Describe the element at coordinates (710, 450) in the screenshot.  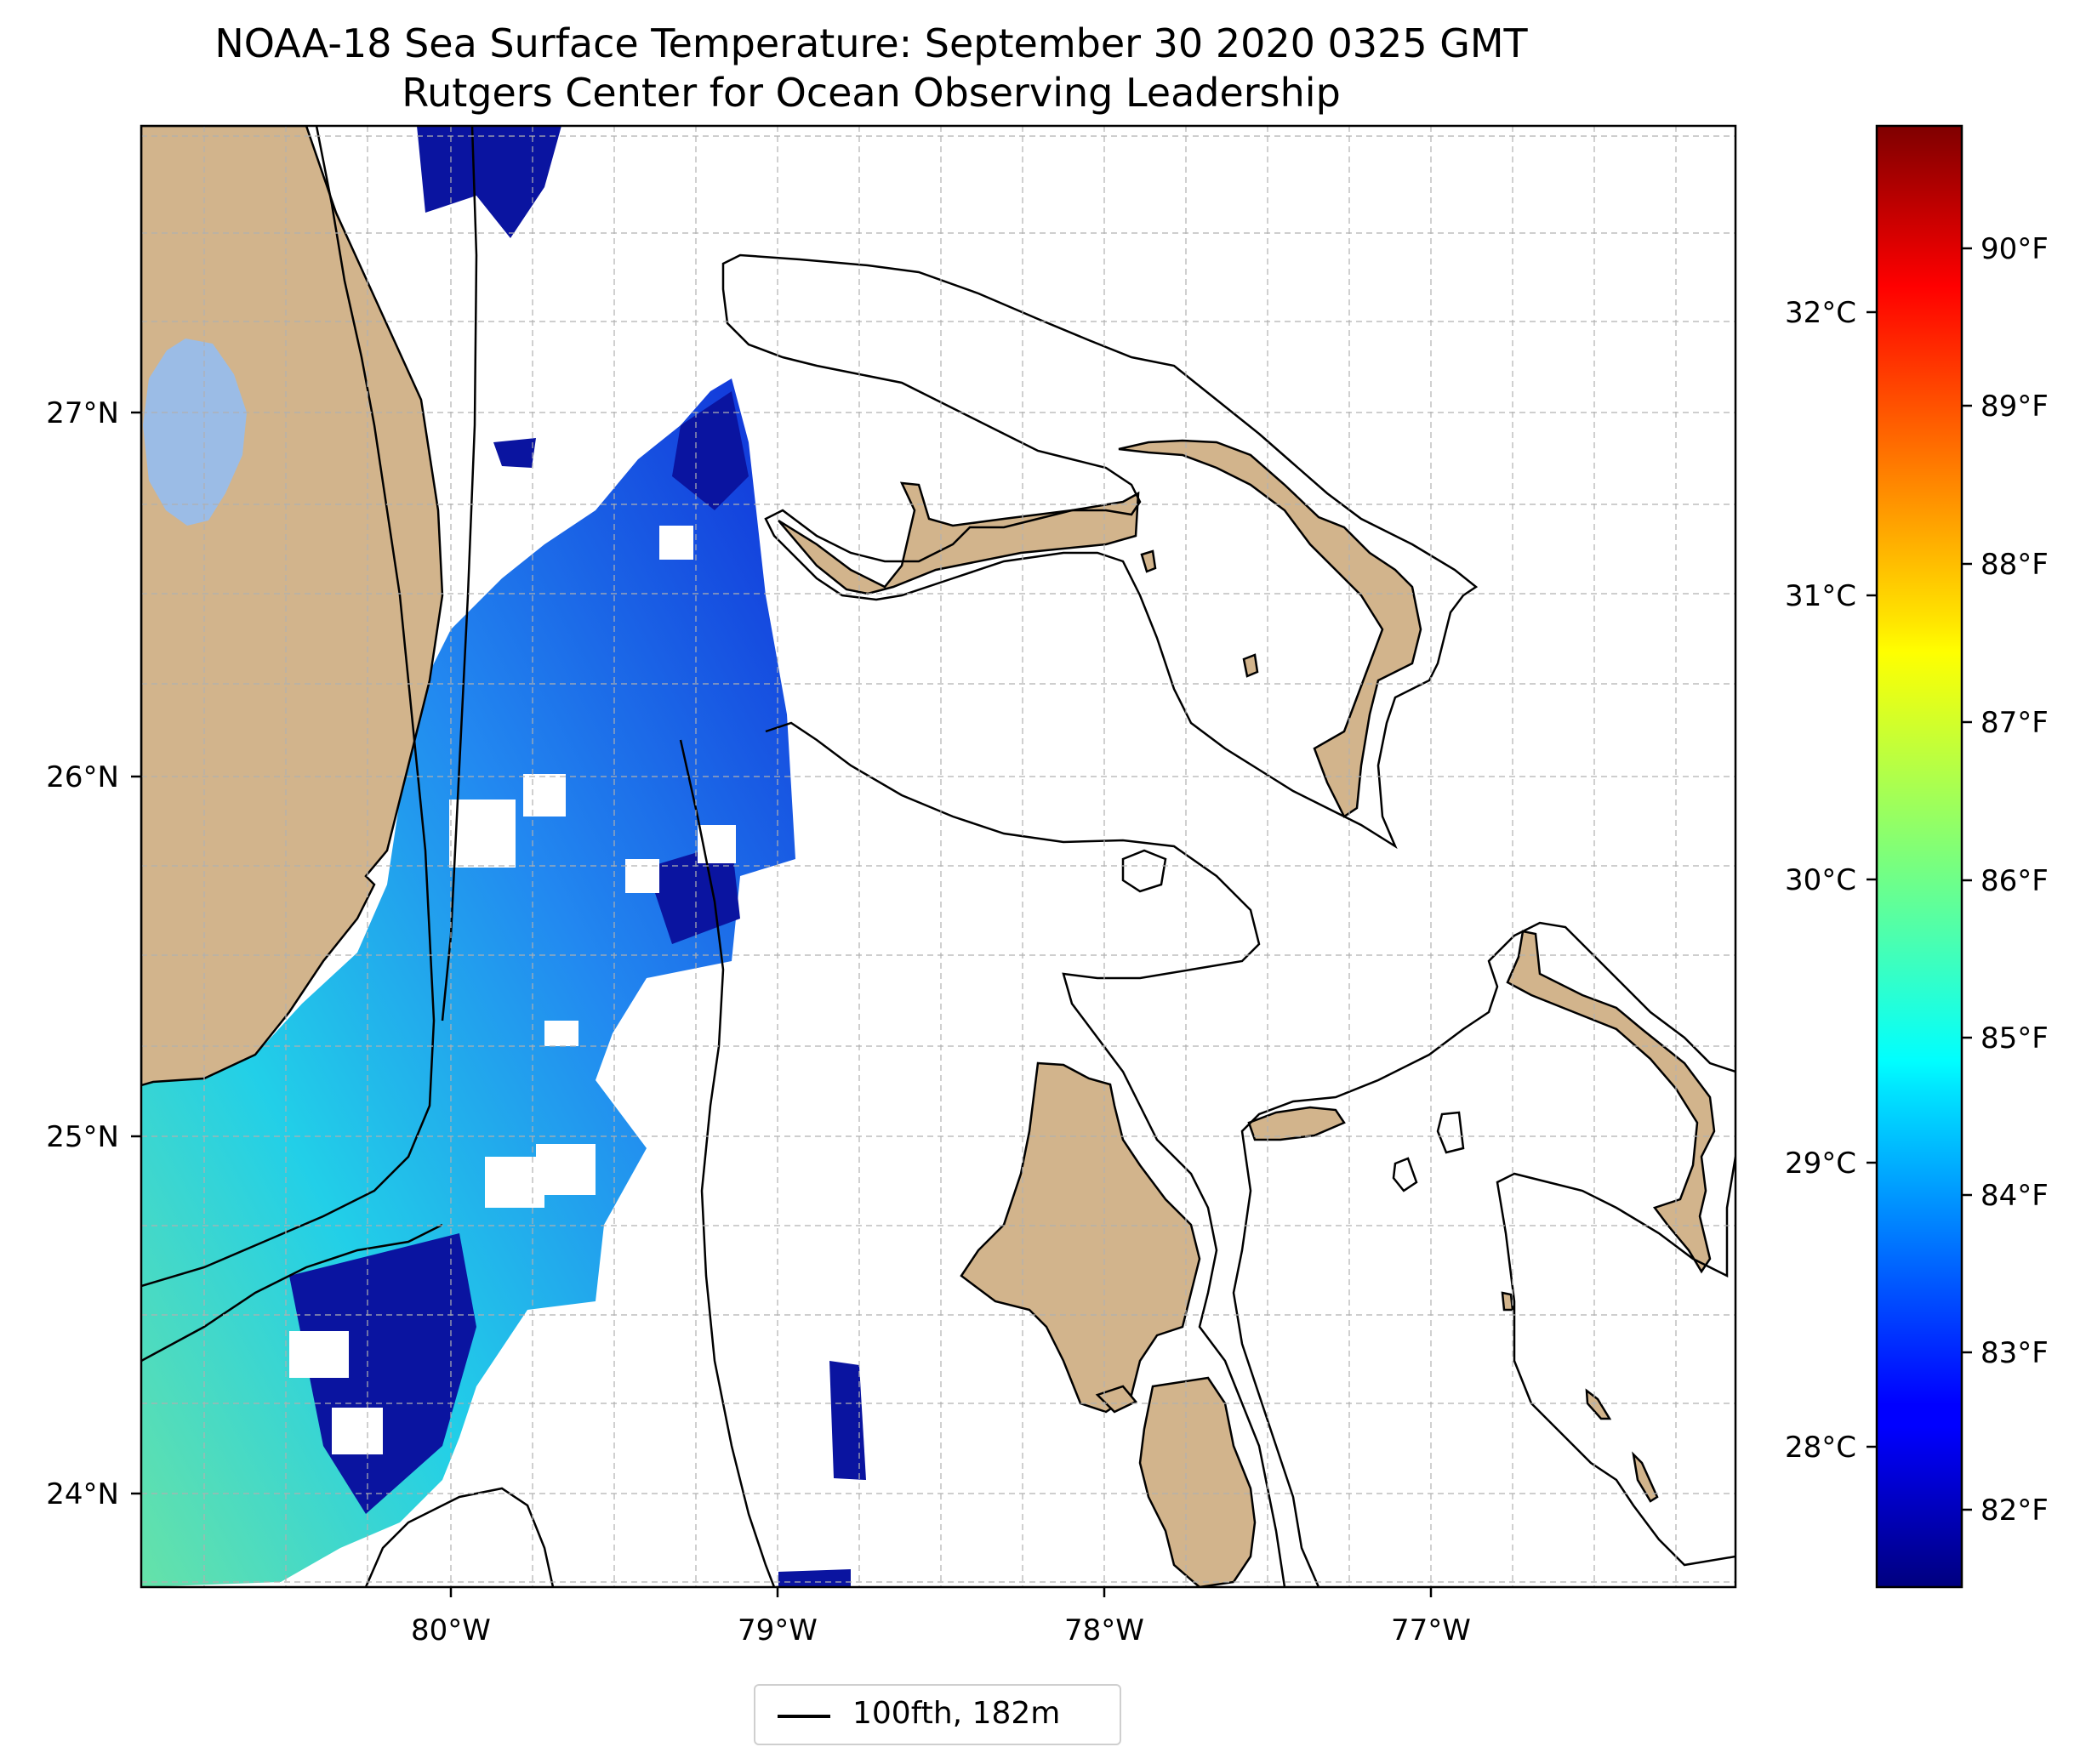
I see `sst-cold-upper` at that location.